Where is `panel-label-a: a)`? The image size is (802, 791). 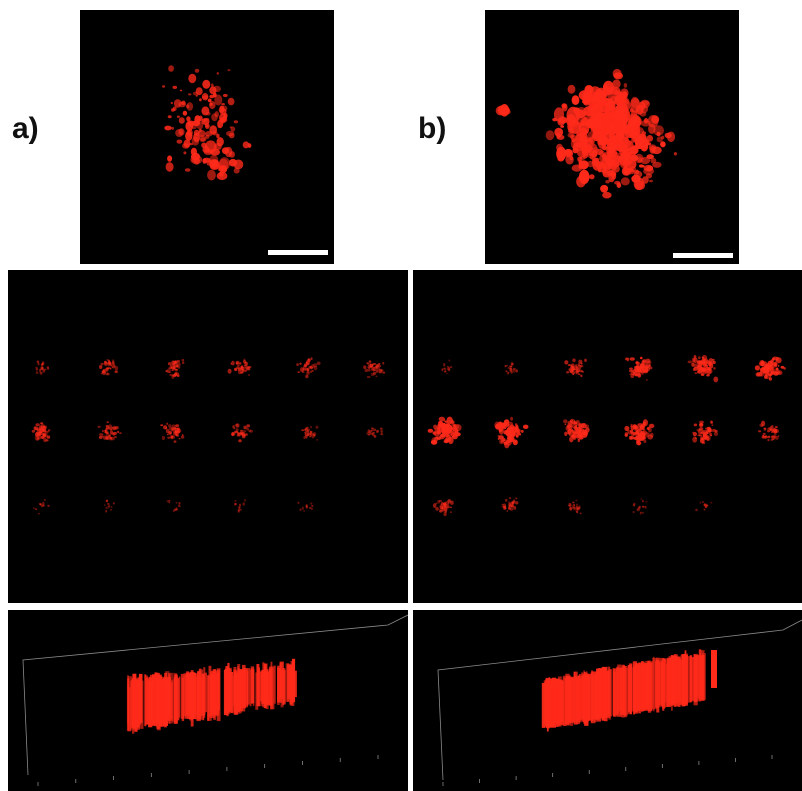 panel-label-a: a) is located at coordinates (25, 128).